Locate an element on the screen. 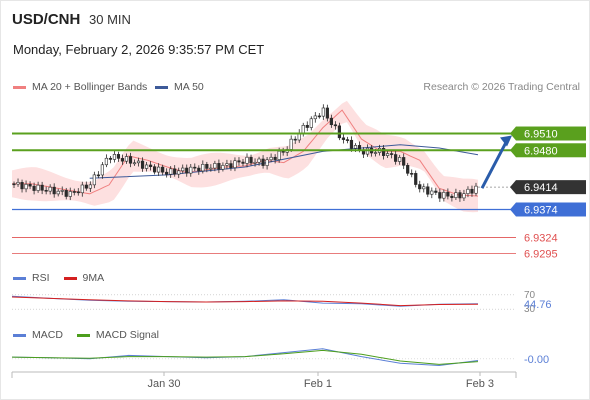 This screenshot has width=590, height=400. price-level-label: 6.9324 is located at coordinates (541, 238).